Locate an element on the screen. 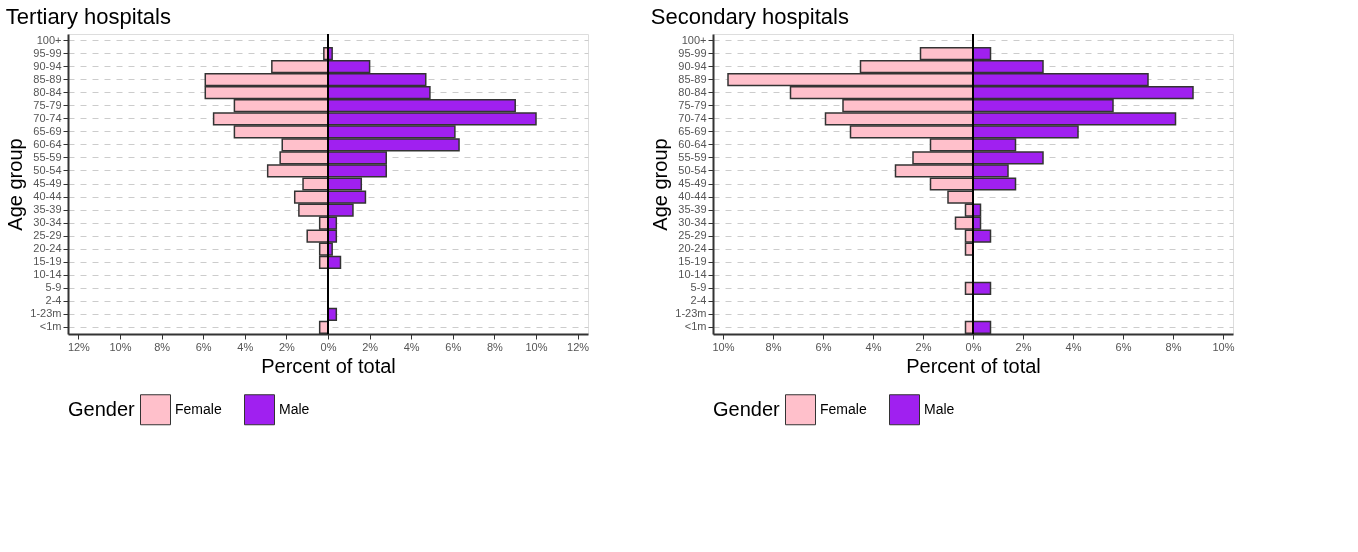  chart-title: Tertiary hospitals is located at coordinates (88, 16).